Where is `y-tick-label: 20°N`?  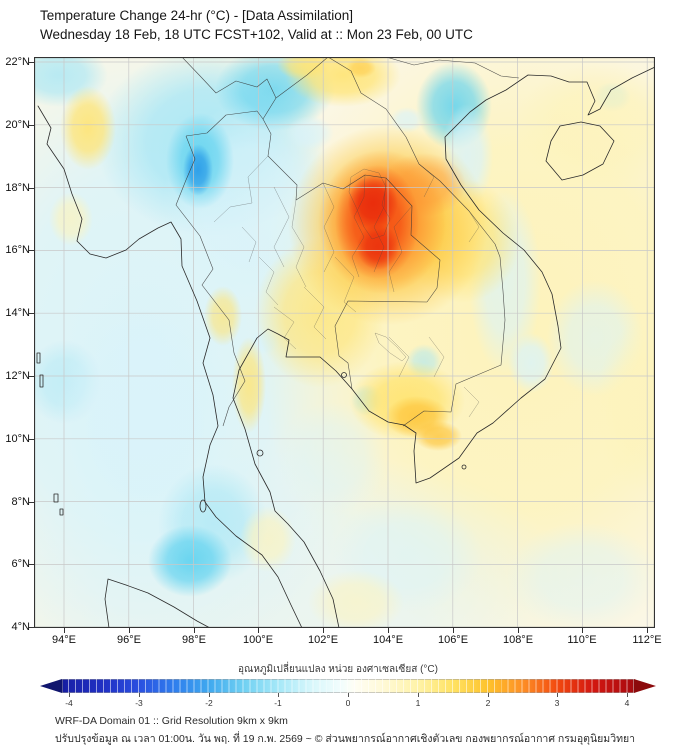
y-tick-label: 20°N is located at coordinates (17, 125).